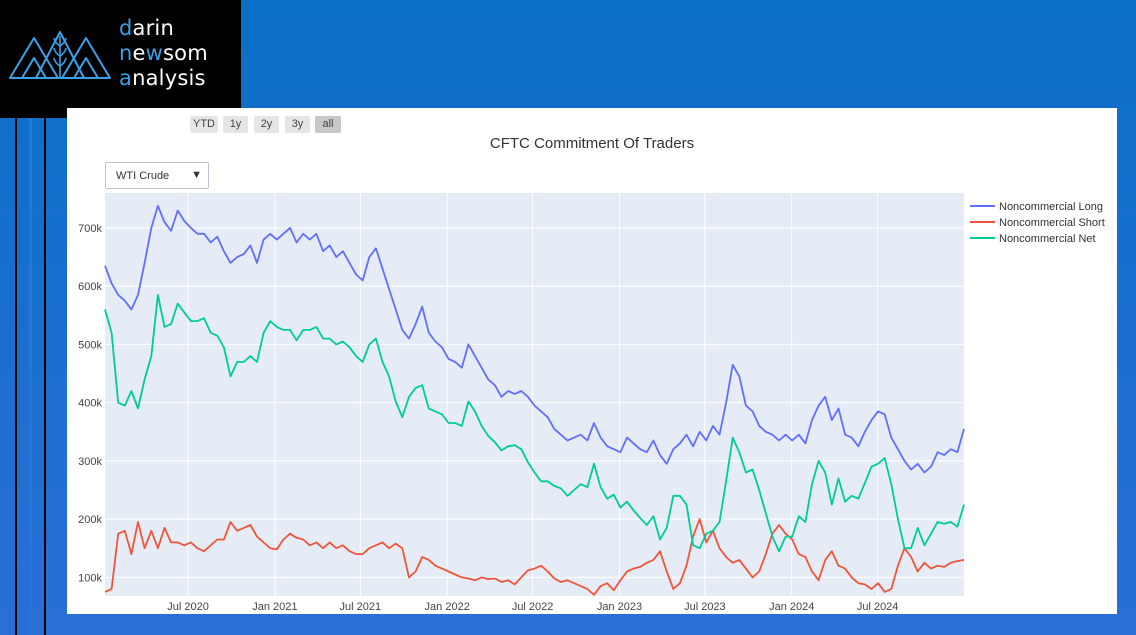  What do you see at coordinates (90, 578) in the screenshot?
I see `y-tick-label: 100k` at bounding box center [90, 578].